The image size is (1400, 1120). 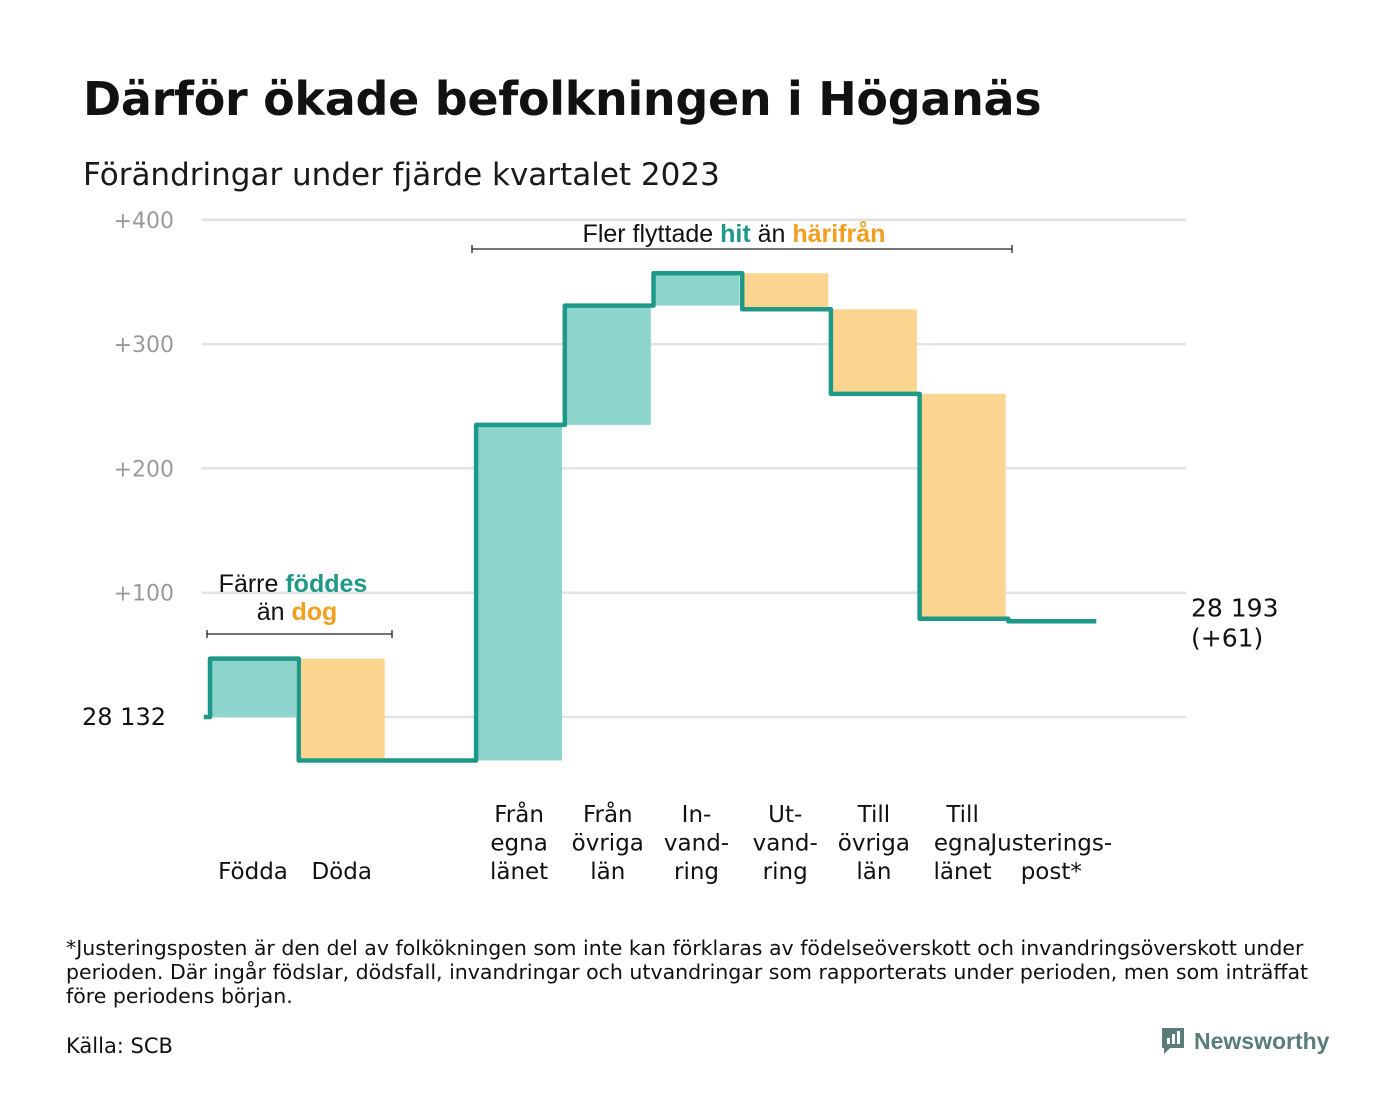 I want to click on brand-logo: Newsworthy, so click(x=1244, y=1041).